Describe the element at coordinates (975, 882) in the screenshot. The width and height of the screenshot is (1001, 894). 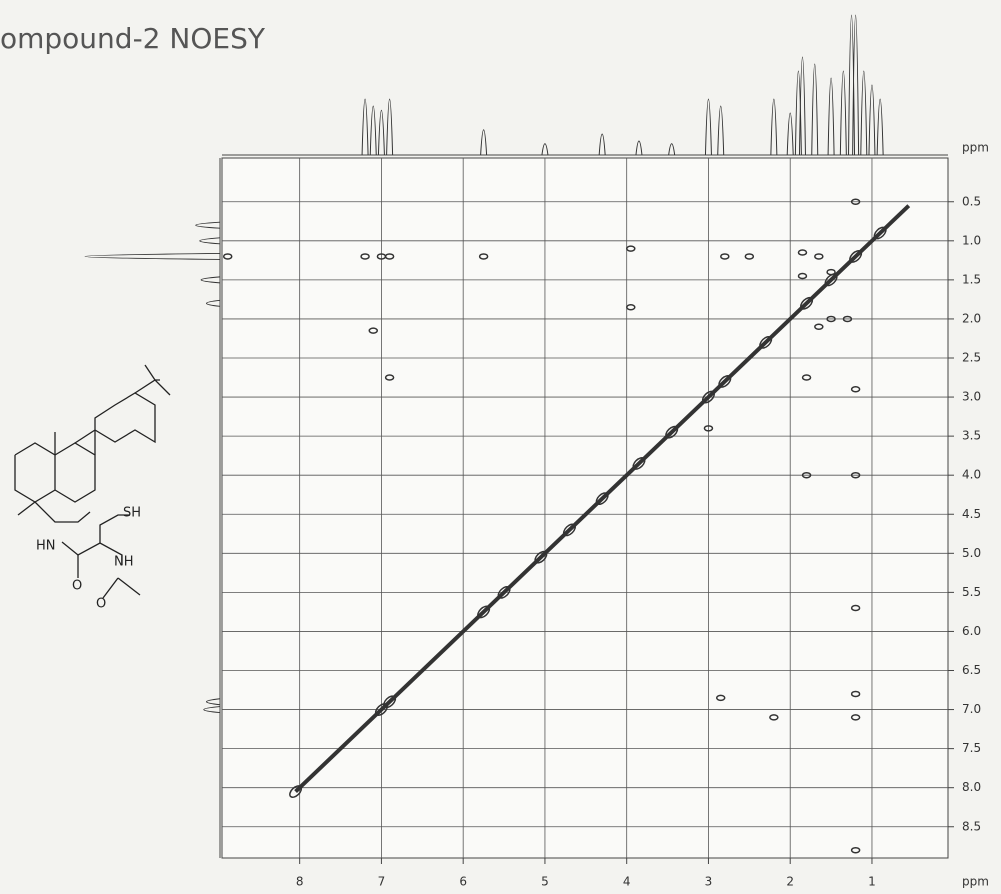
I see `x-axis-label: ppm` at that location.